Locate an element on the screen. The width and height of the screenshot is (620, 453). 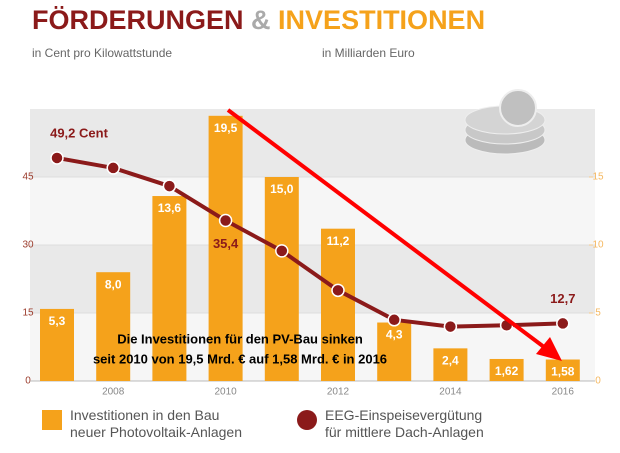
line-value-label: 49,2 Cent is located at coordinates (79, 132).